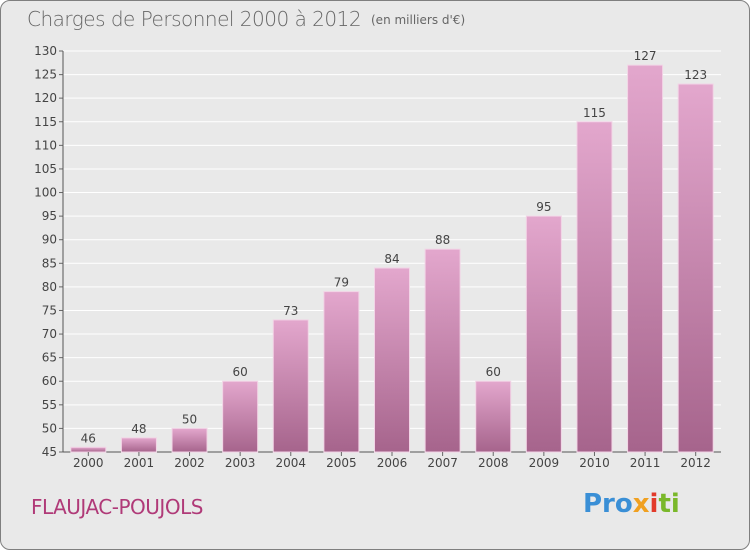 This screenshot has height=550, width=750. What do you see at coordinates (138, 429) in the screenshot?
I see `bar-value-label: 48` at bounding box center [138, 429].